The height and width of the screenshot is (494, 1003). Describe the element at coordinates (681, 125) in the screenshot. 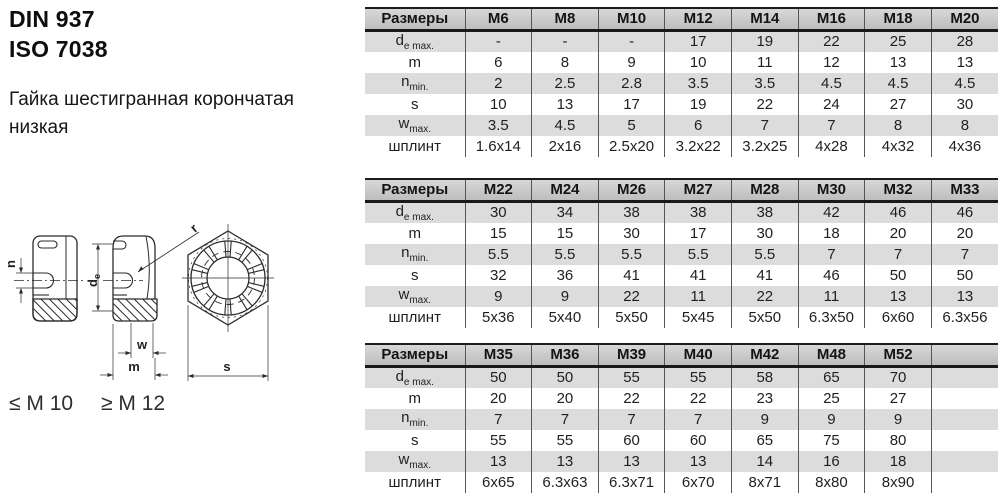

I see `table-row: wmax. 3.5 4.5 5 6 7 7 8 8` at that location.